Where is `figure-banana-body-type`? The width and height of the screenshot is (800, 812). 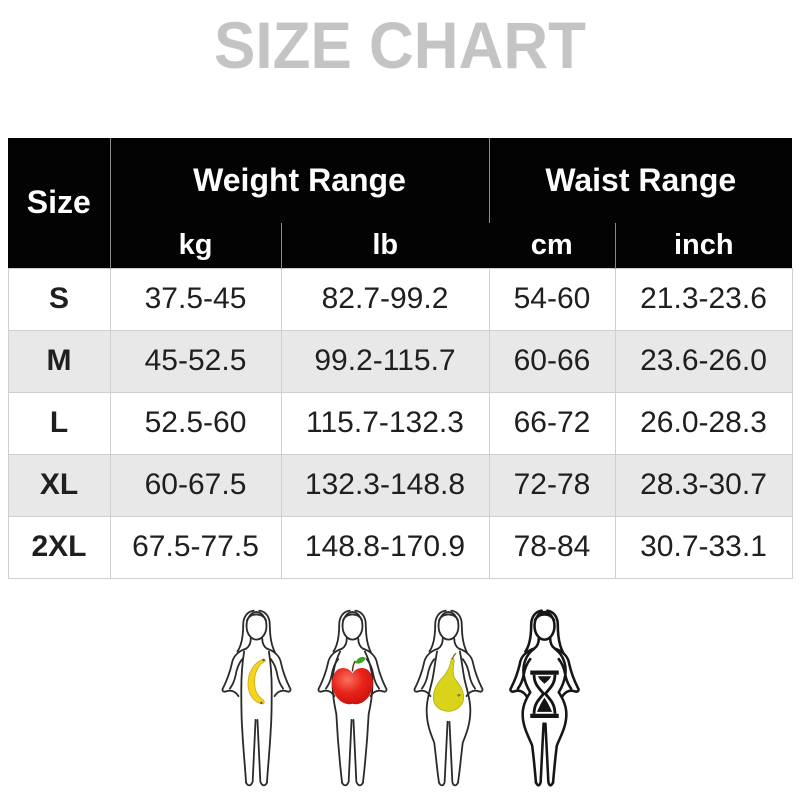 figure-banana-body-type is located at coordinates (256, 697).